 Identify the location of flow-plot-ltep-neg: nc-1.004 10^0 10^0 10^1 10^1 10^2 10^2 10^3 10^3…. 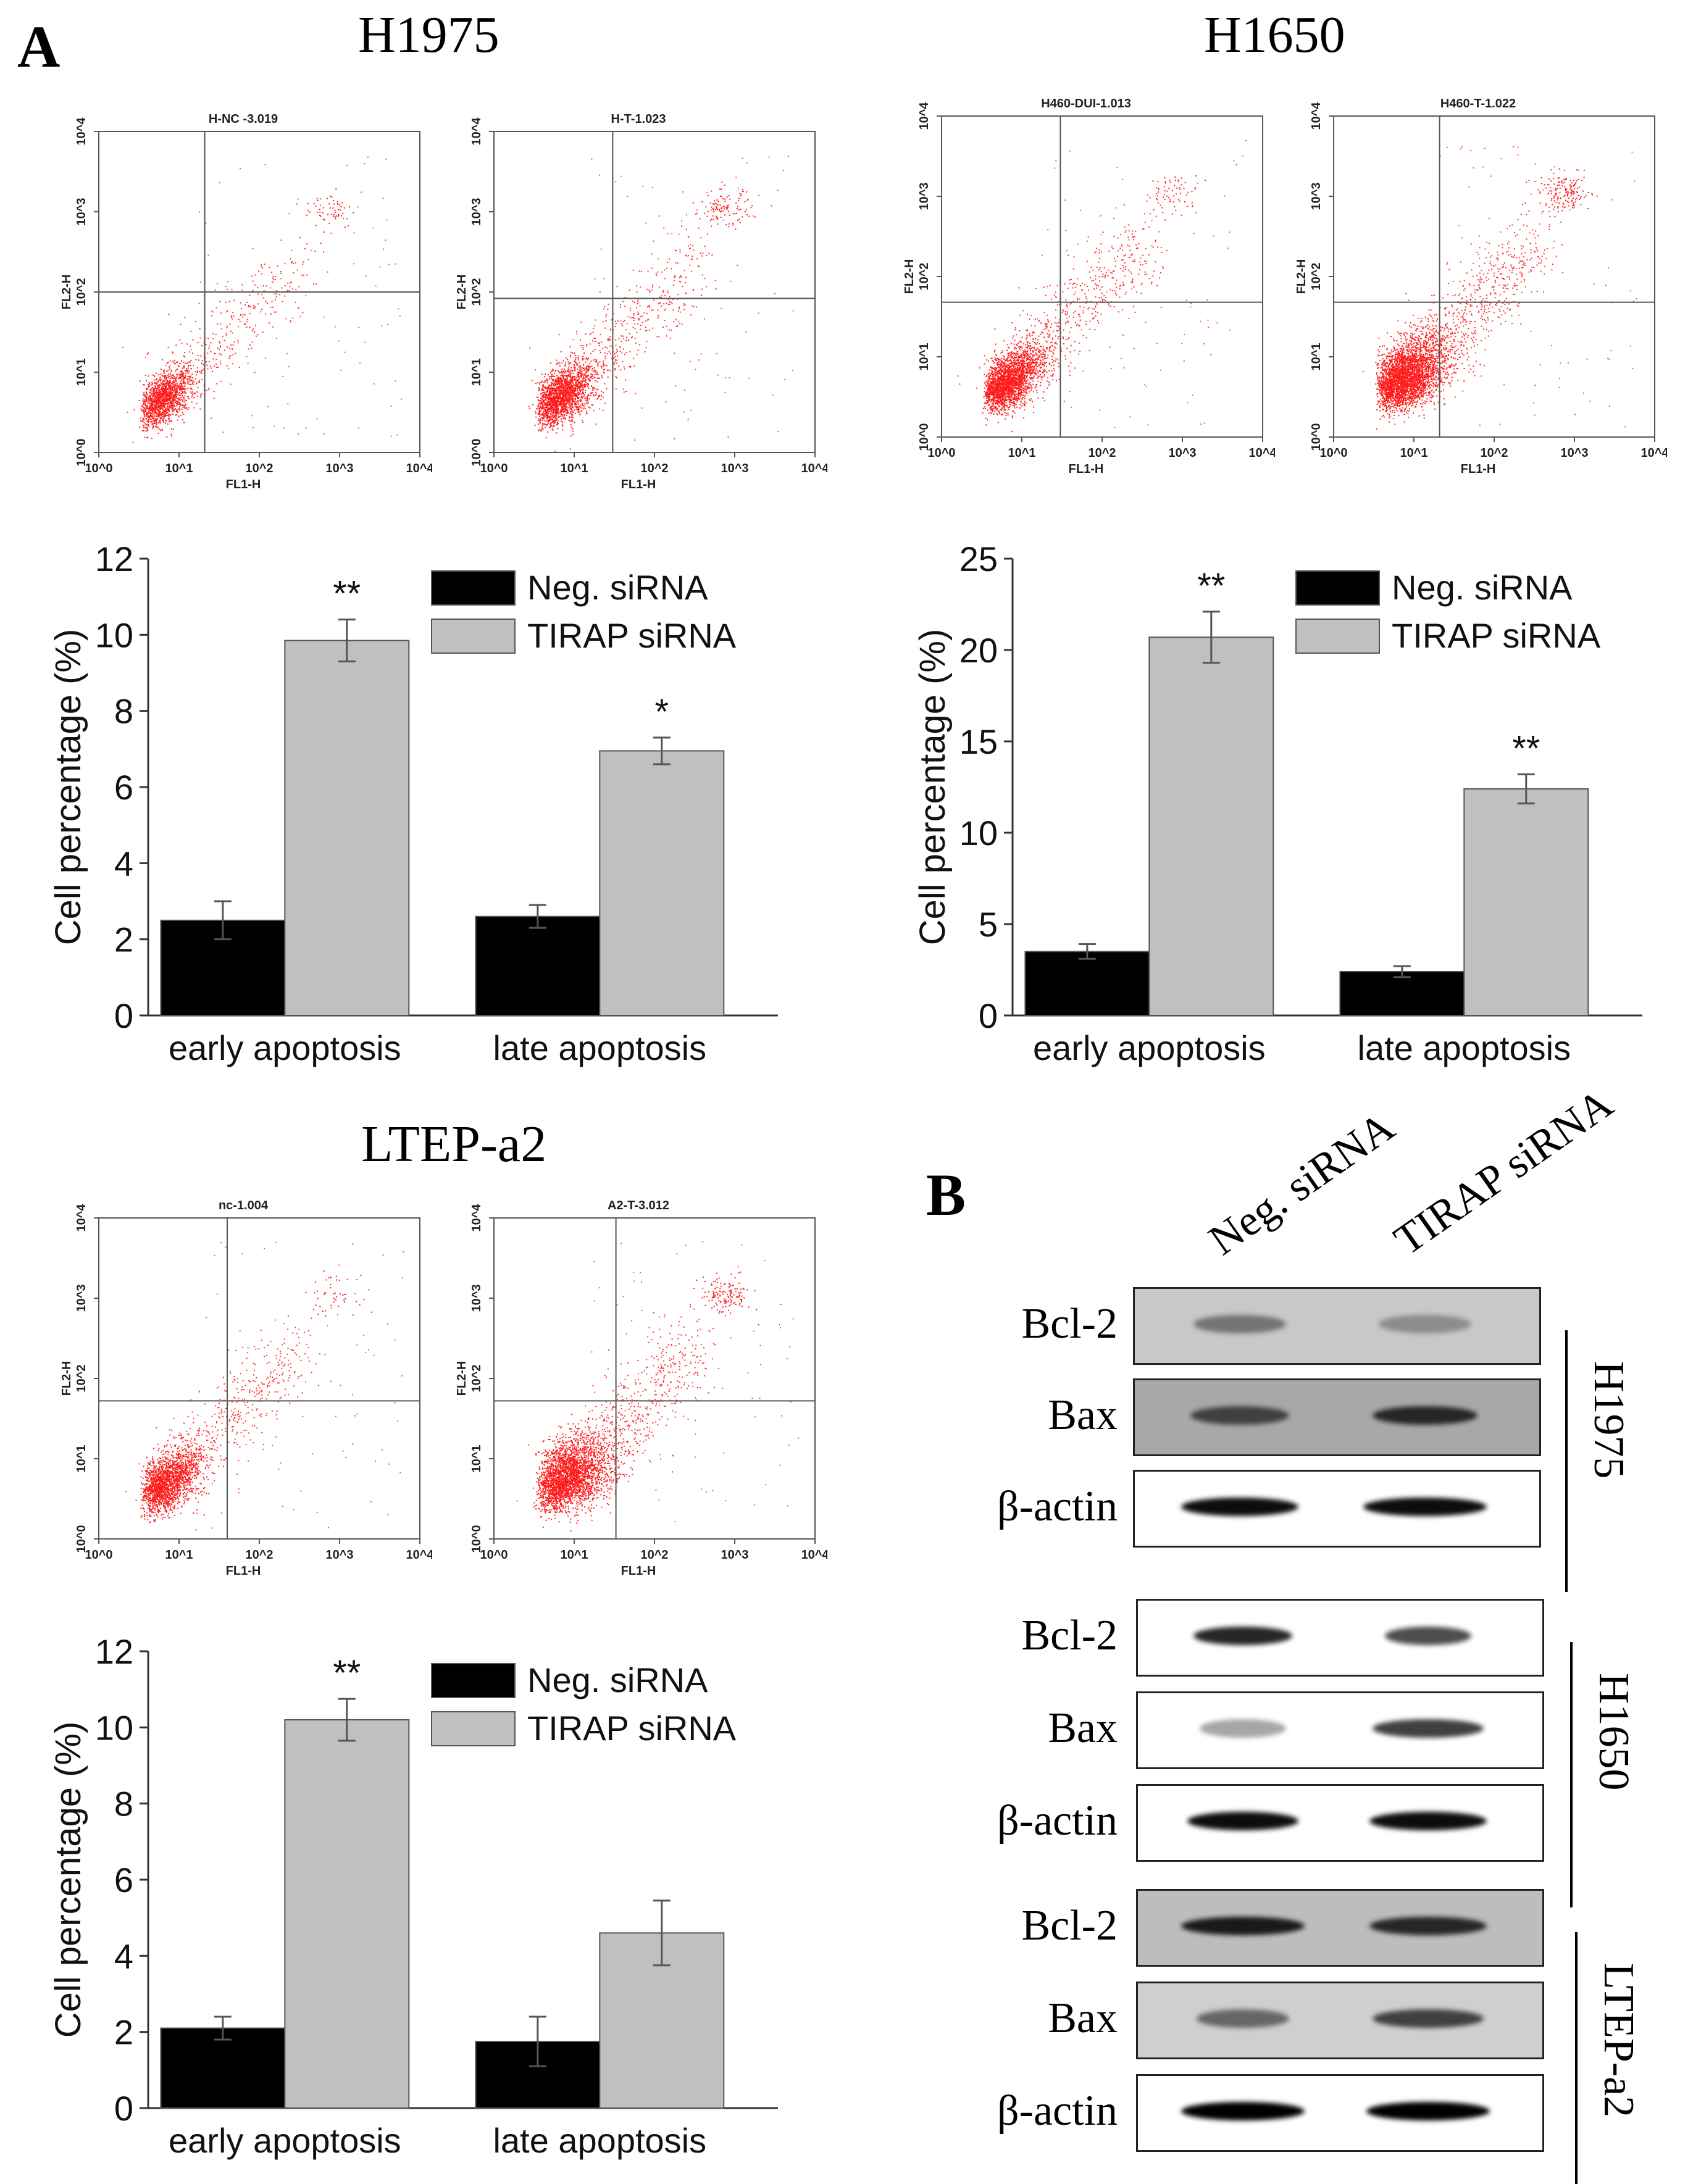
(247, 1388).